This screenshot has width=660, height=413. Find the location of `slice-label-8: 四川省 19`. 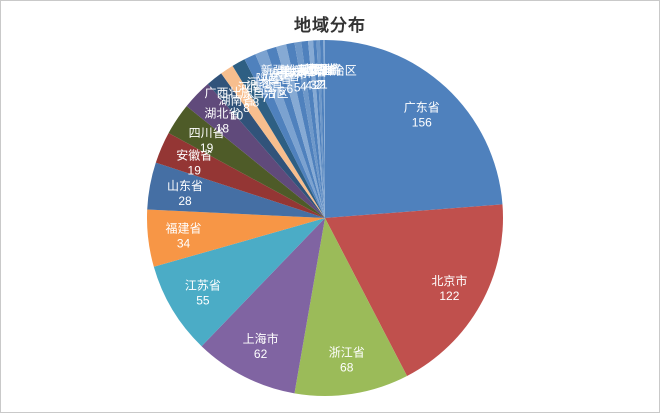

slice-label-8: 四川省 19 is located at coordinates (207, 140).